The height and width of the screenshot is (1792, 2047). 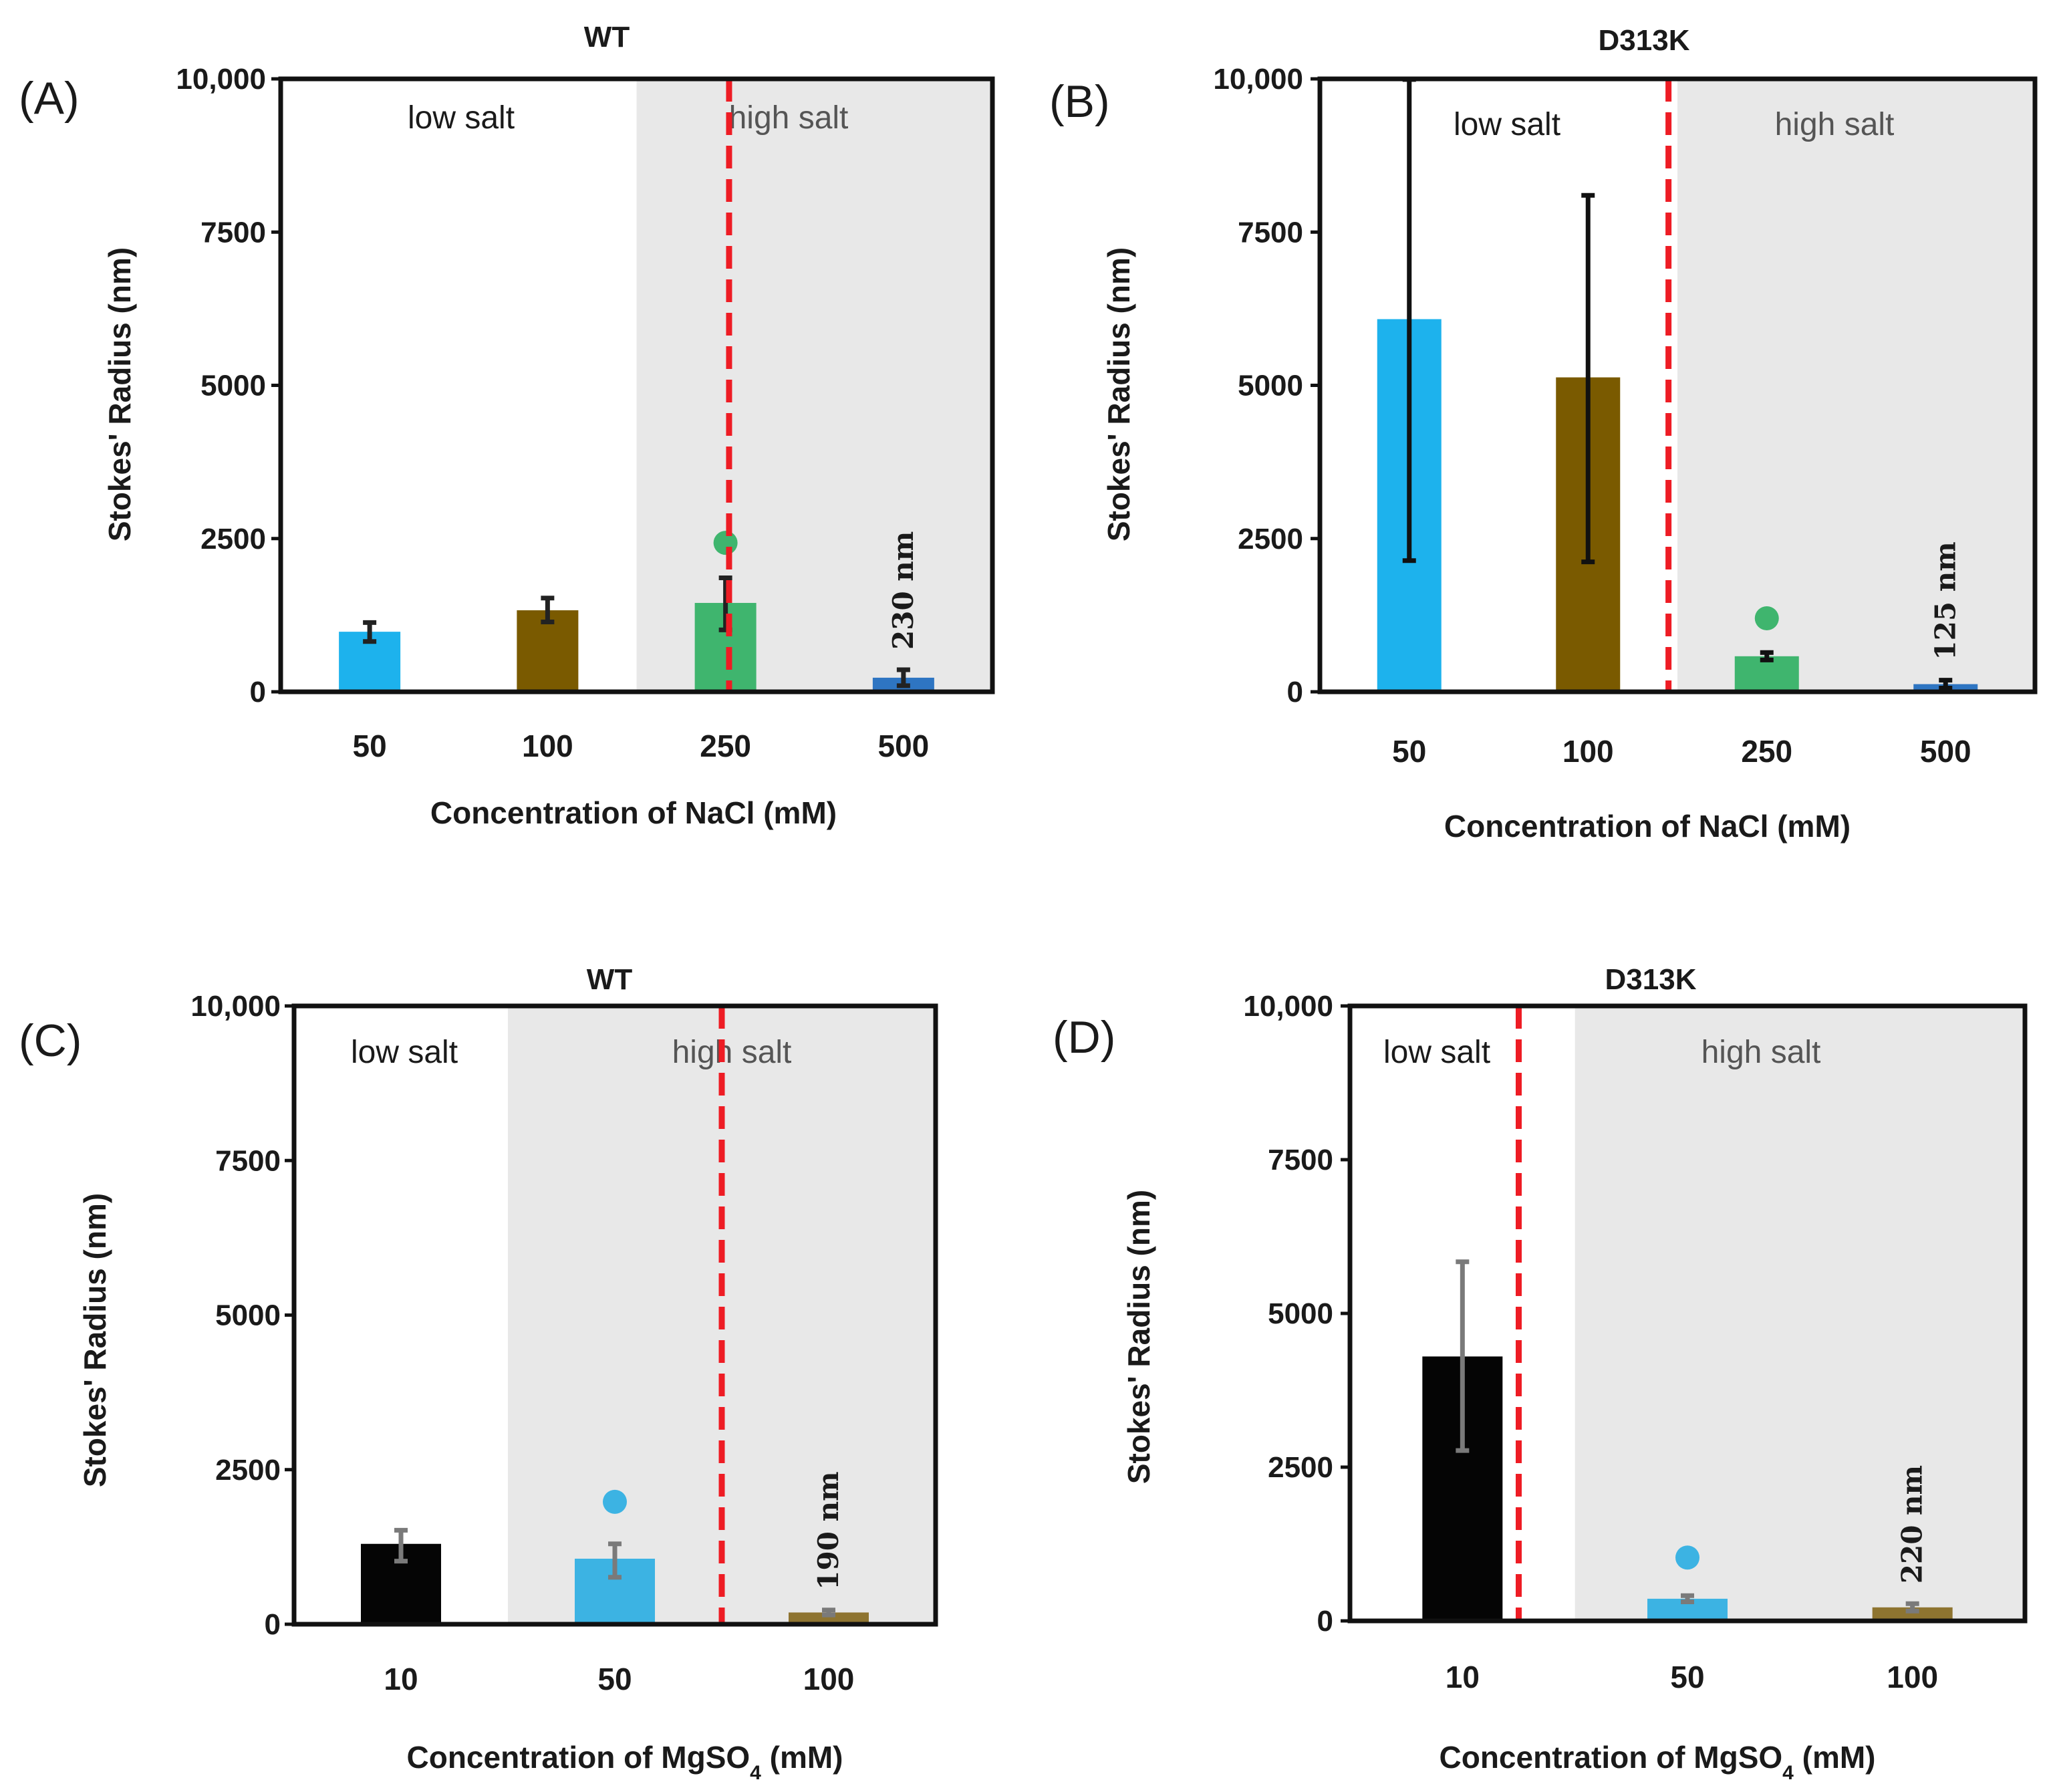 I want to click on panel-d-high-salt-region, so click(x=1800, y=1313).